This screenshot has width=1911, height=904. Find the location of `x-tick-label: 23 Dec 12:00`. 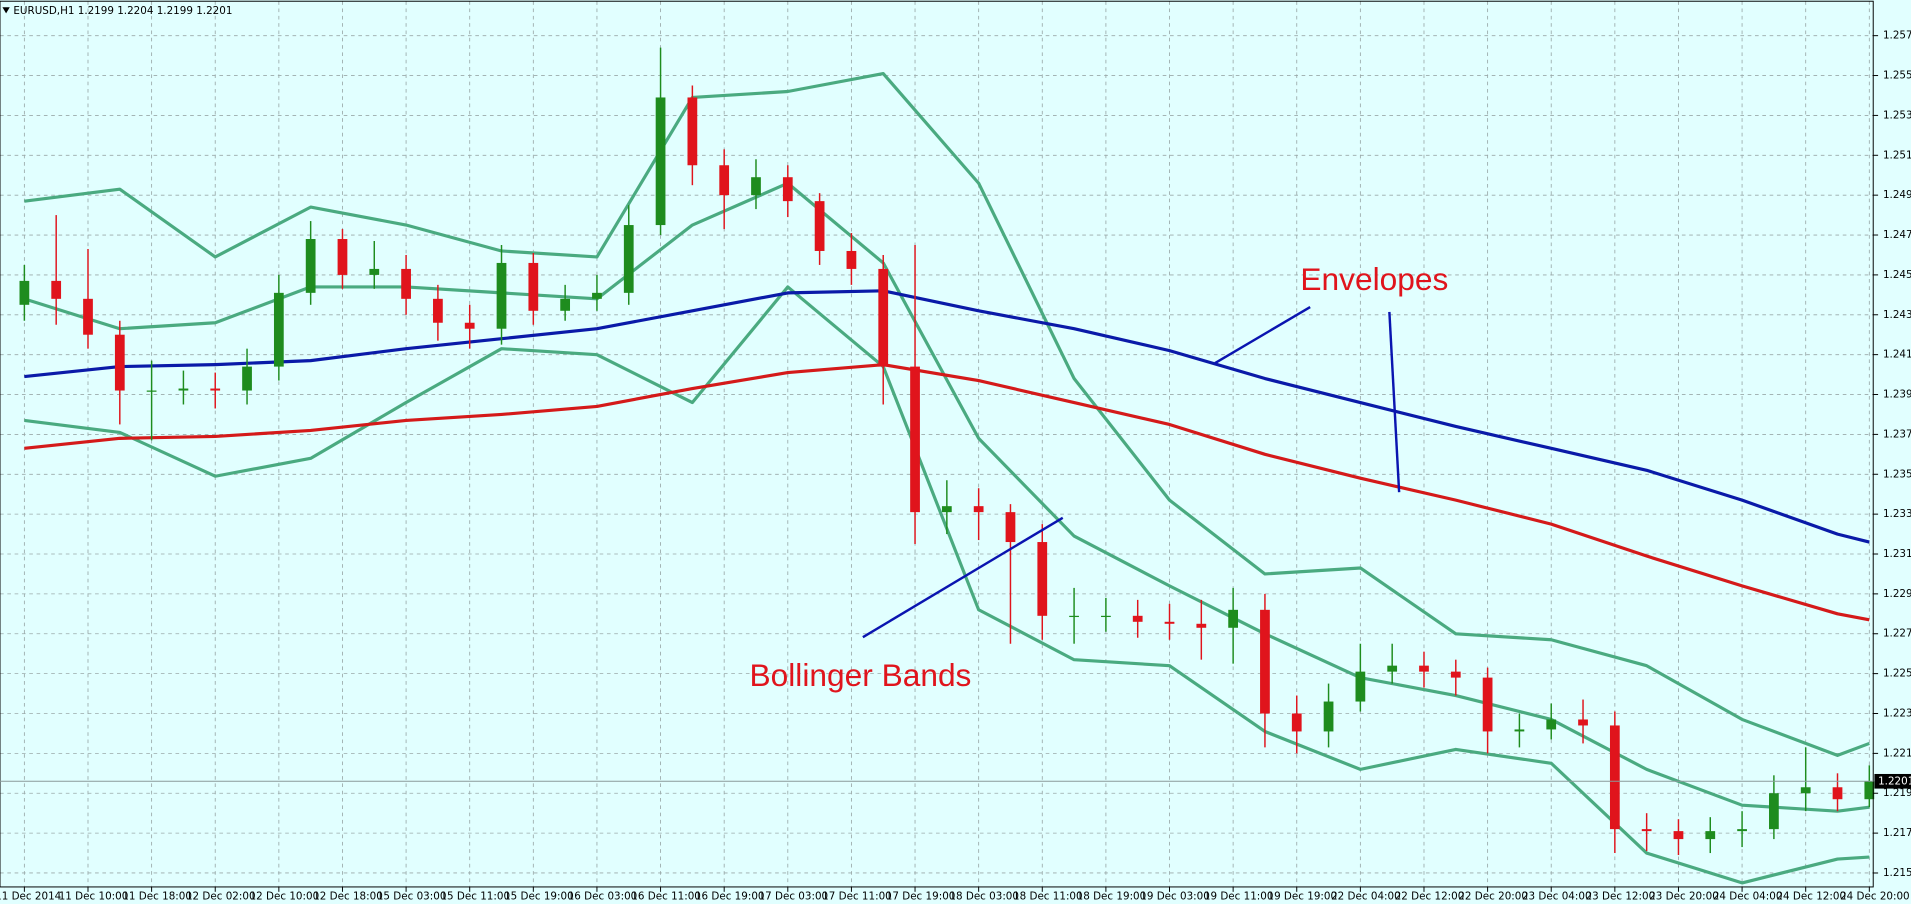

x-tick-label: 23 Dec 12:00 is located at coordinates (1621, 897).